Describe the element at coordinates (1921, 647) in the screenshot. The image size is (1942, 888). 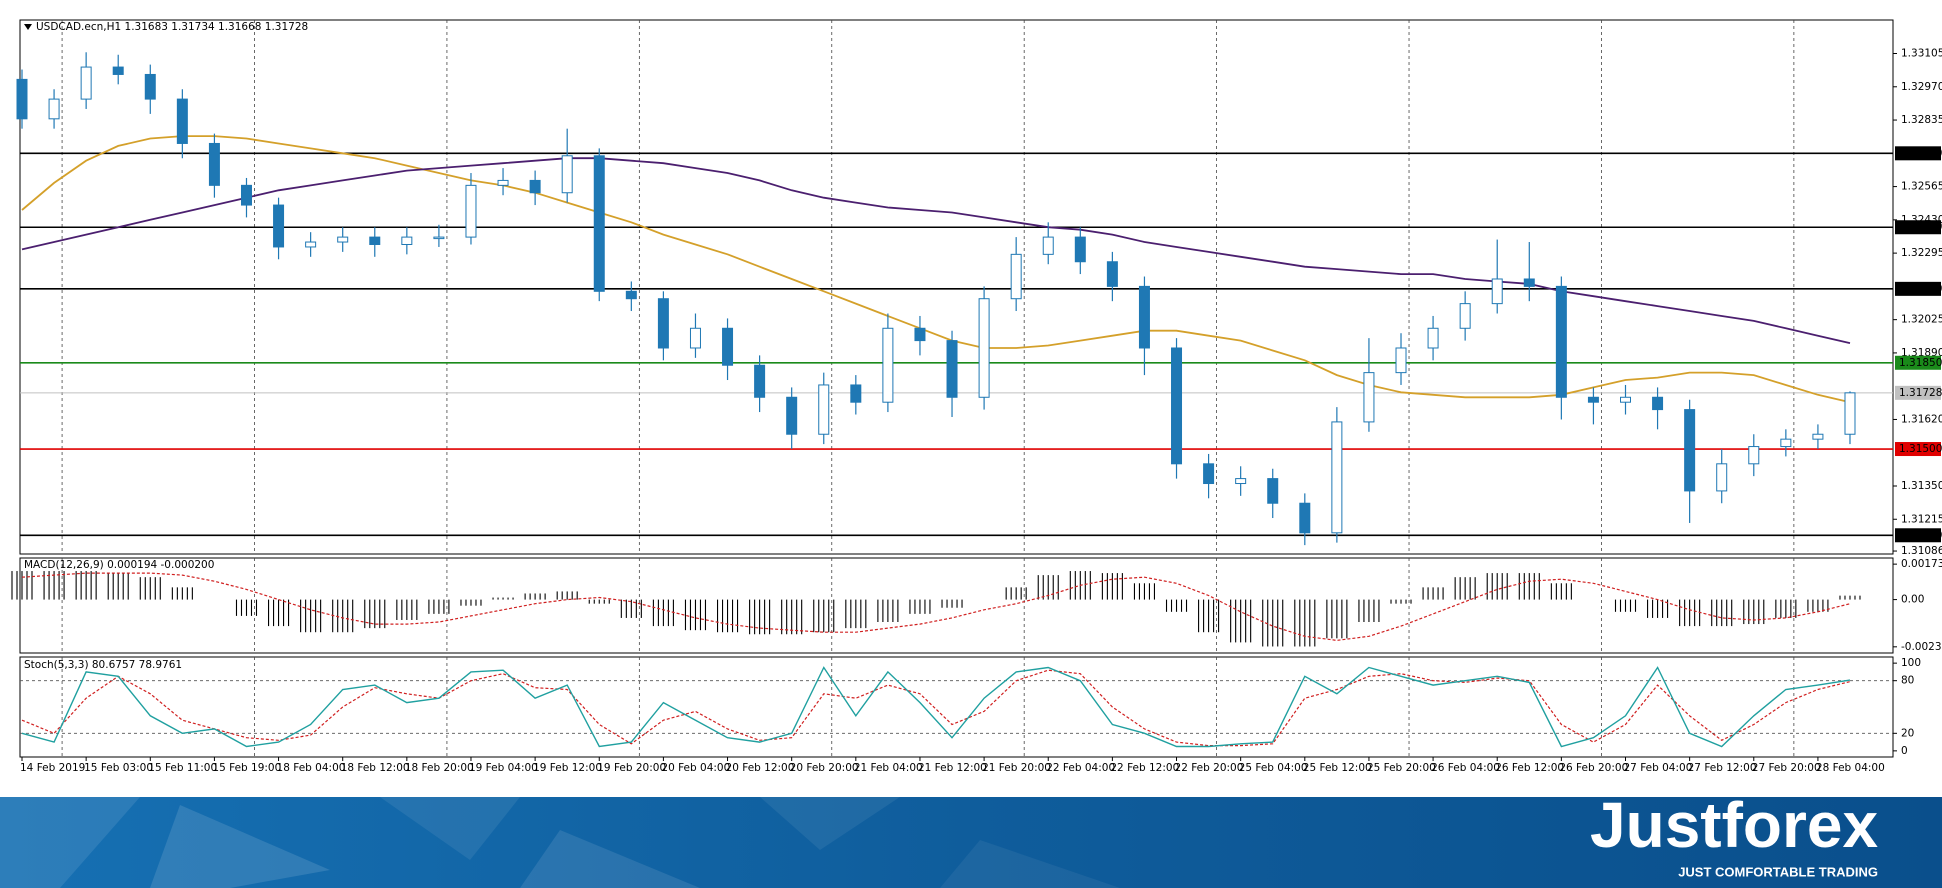
I see `y-tick-label: -0.002317` at that location.